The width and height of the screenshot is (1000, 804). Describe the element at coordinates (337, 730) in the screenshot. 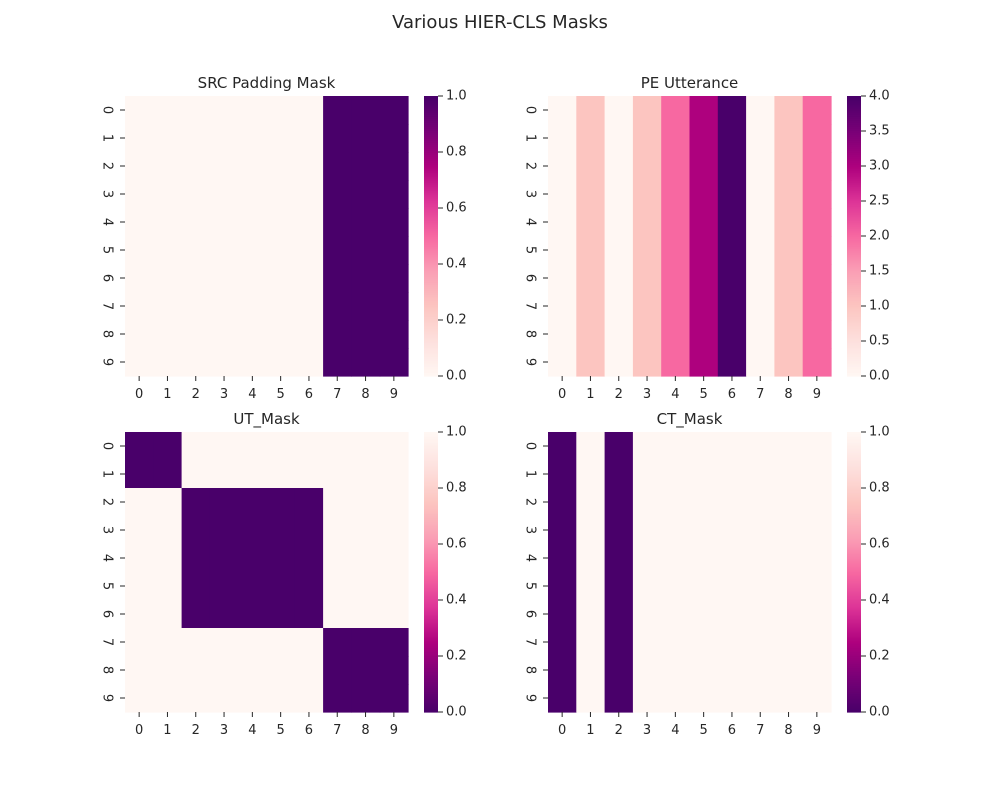

I see `x-tick-label: 7` at that location.